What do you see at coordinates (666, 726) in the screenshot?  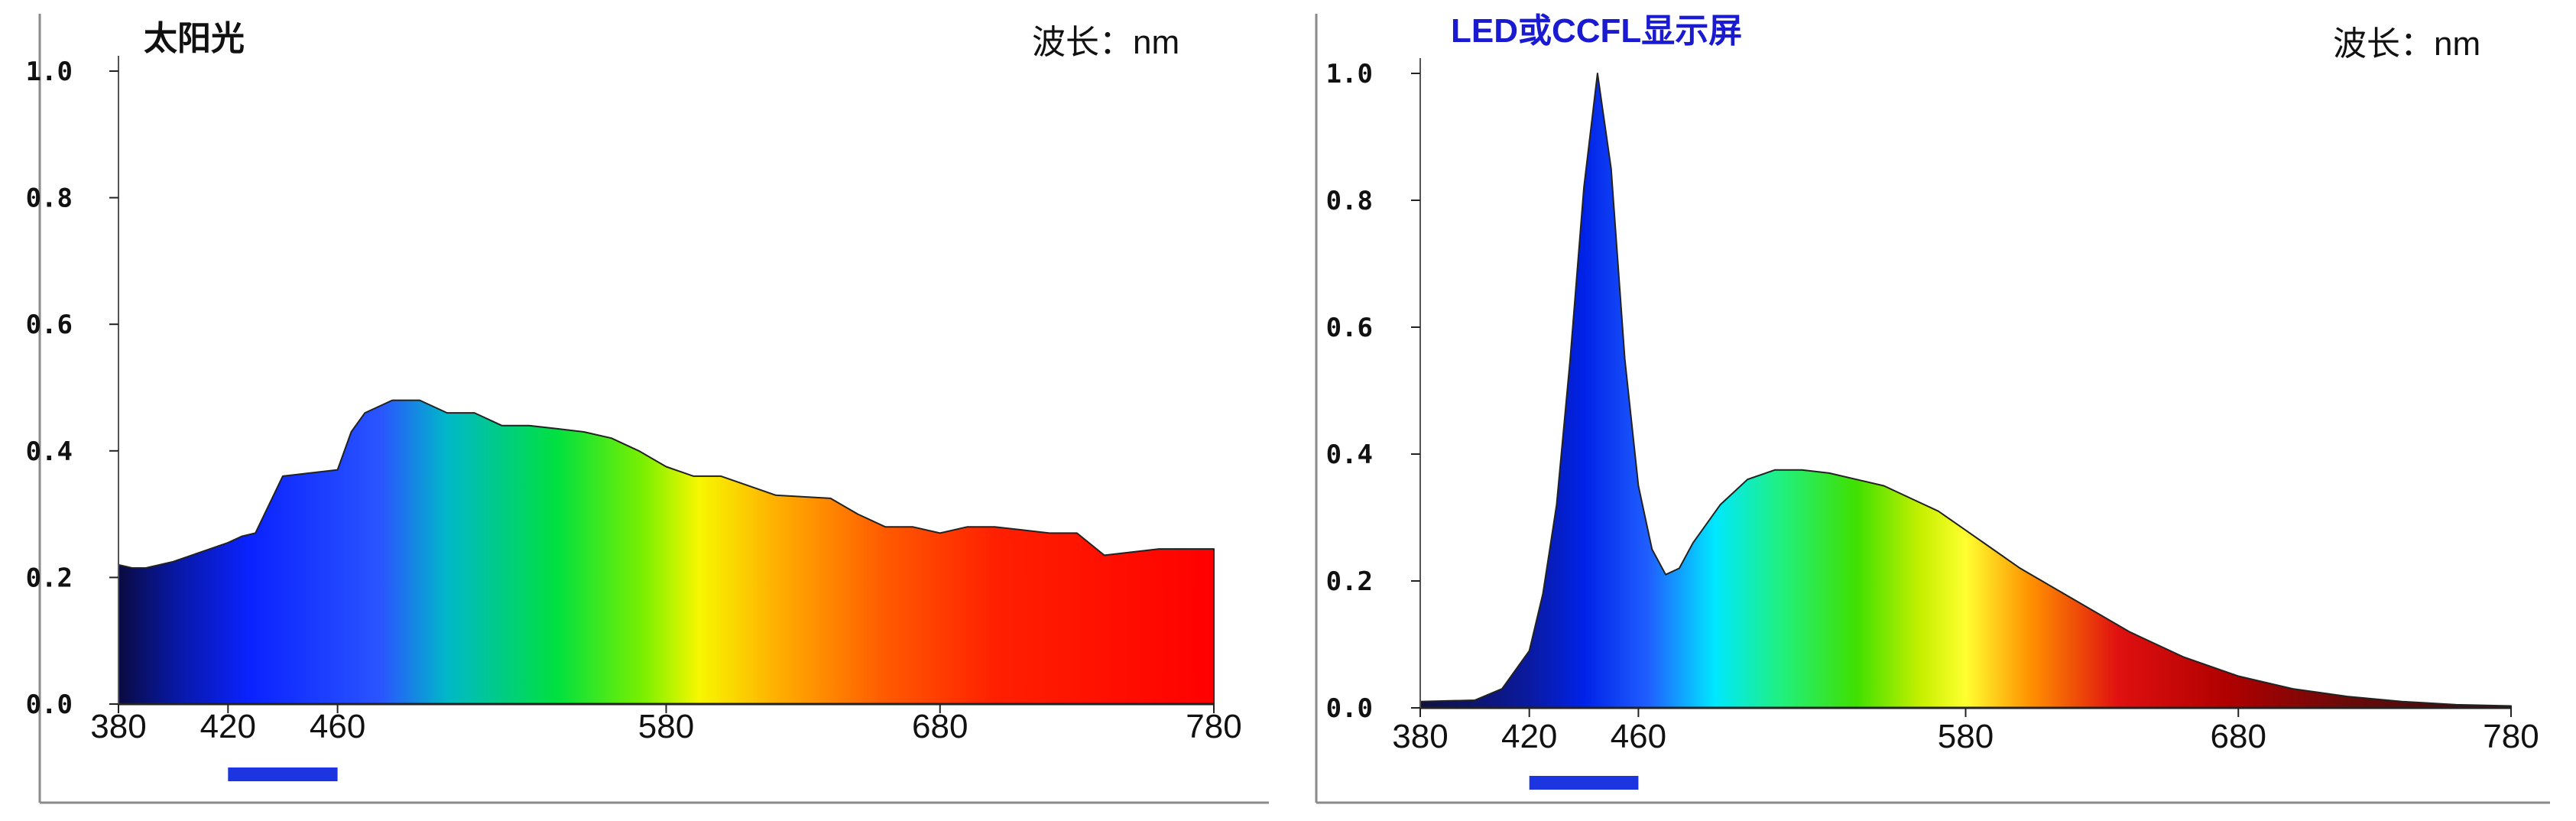 I see `sunlight-x-tick-label: 580` at bounding box center [666, 726].